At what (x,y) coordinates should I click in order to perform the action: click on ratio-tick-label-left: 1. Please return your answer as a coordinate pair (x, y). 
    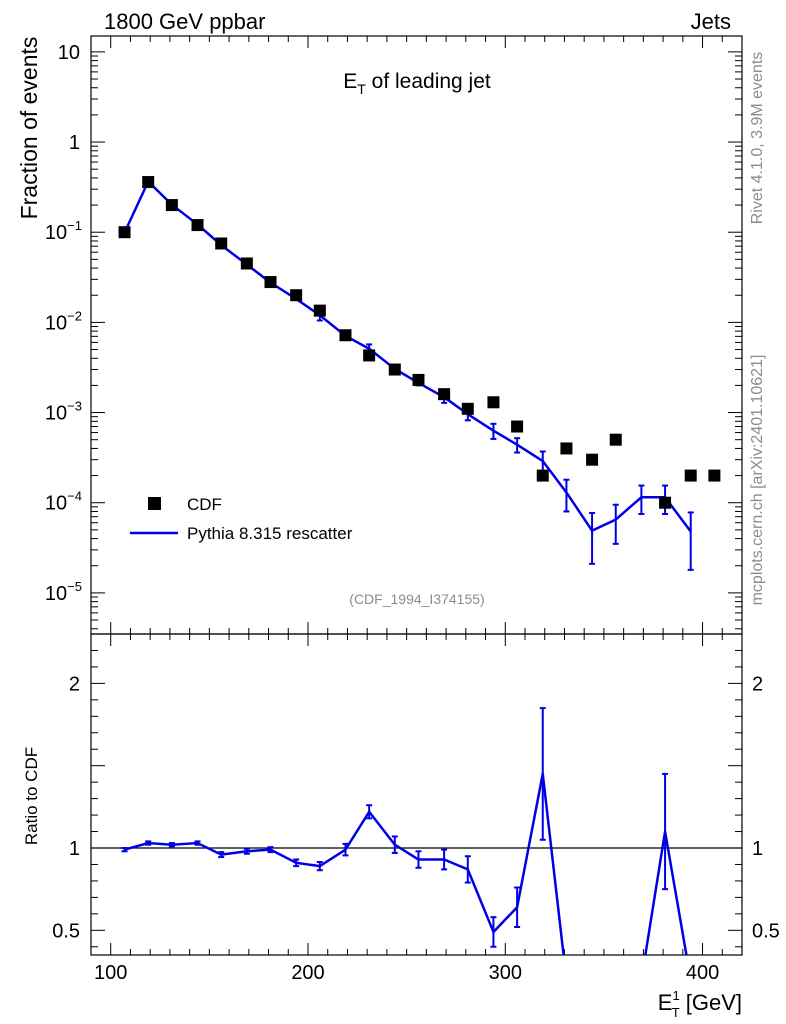
    Looking at the image, I should click on (74, 849).